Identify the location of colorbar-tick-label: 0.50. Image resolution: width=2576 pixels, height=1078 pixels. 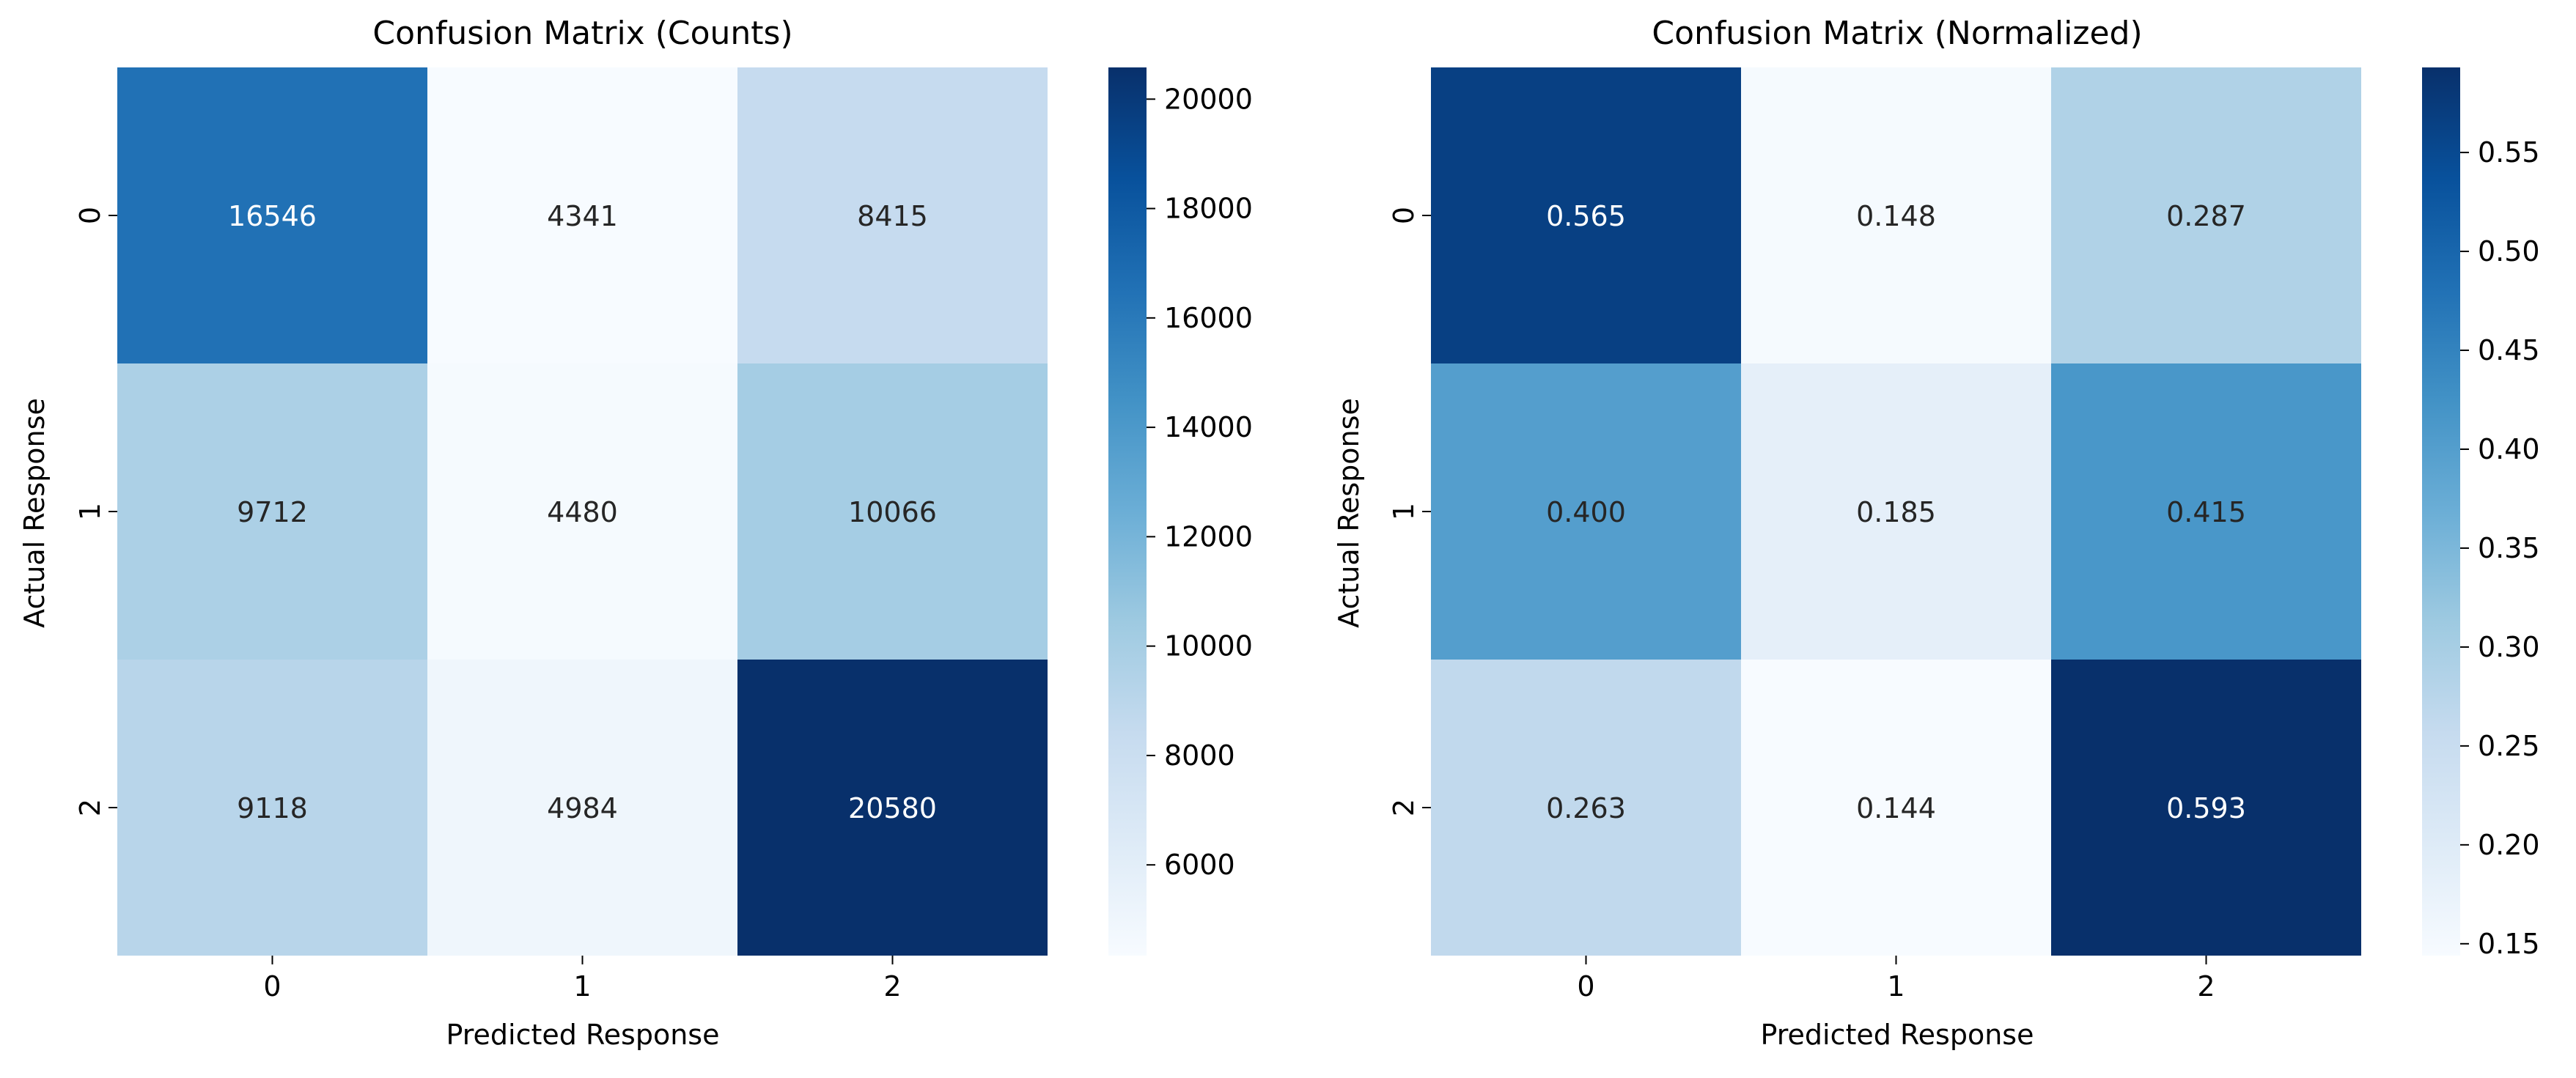
(2509, 251).